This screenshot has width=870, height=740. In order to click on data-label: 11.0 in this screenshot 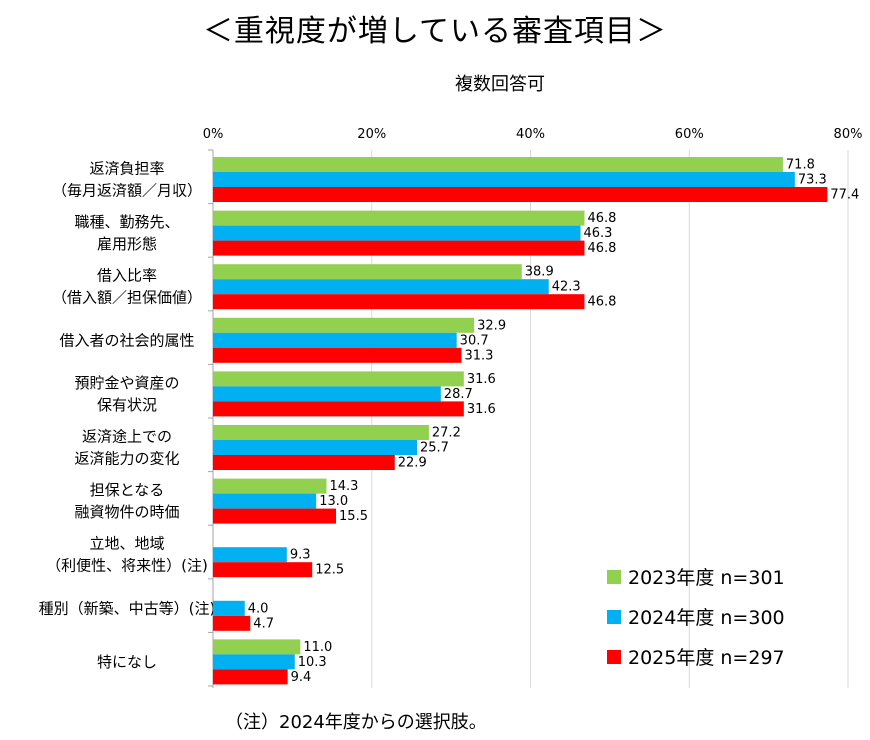, I will do `click(317, 647)`.